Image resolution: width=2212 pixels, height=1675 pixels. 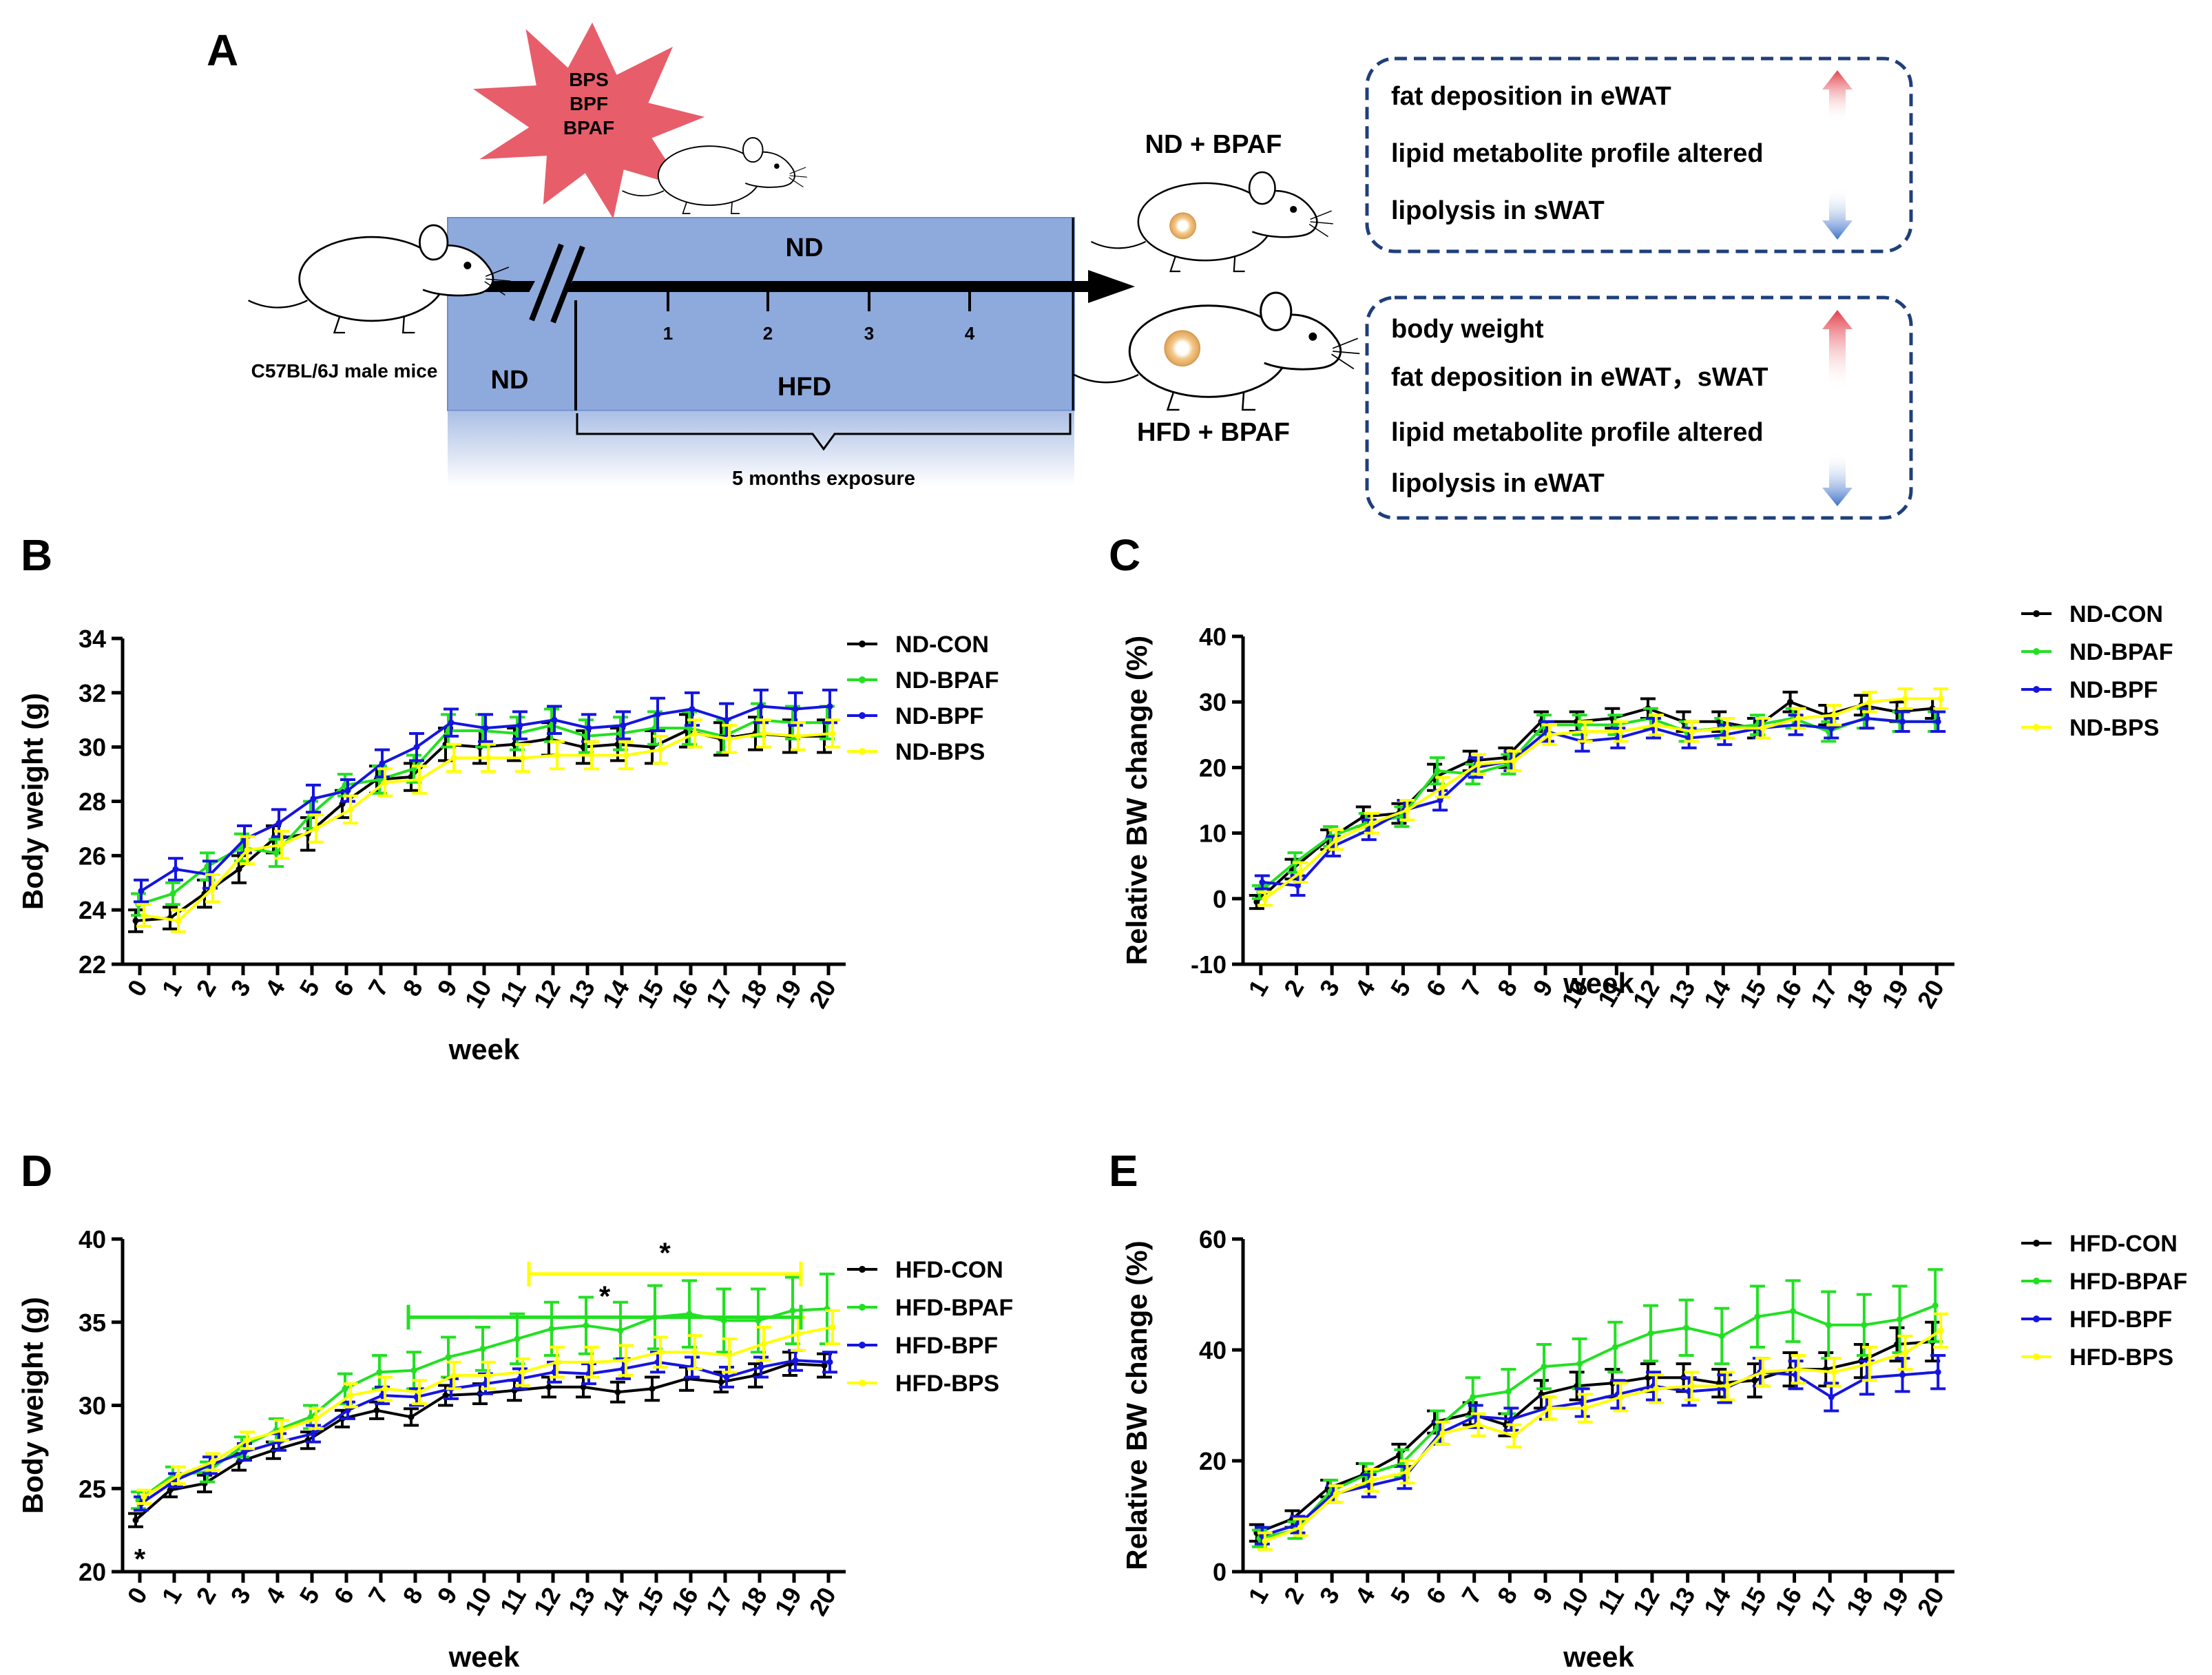 What do you see at coordinates (1330, 988) in the screenshot?
I see `x-tick-label: 3` at bounding box center [1330, 988].